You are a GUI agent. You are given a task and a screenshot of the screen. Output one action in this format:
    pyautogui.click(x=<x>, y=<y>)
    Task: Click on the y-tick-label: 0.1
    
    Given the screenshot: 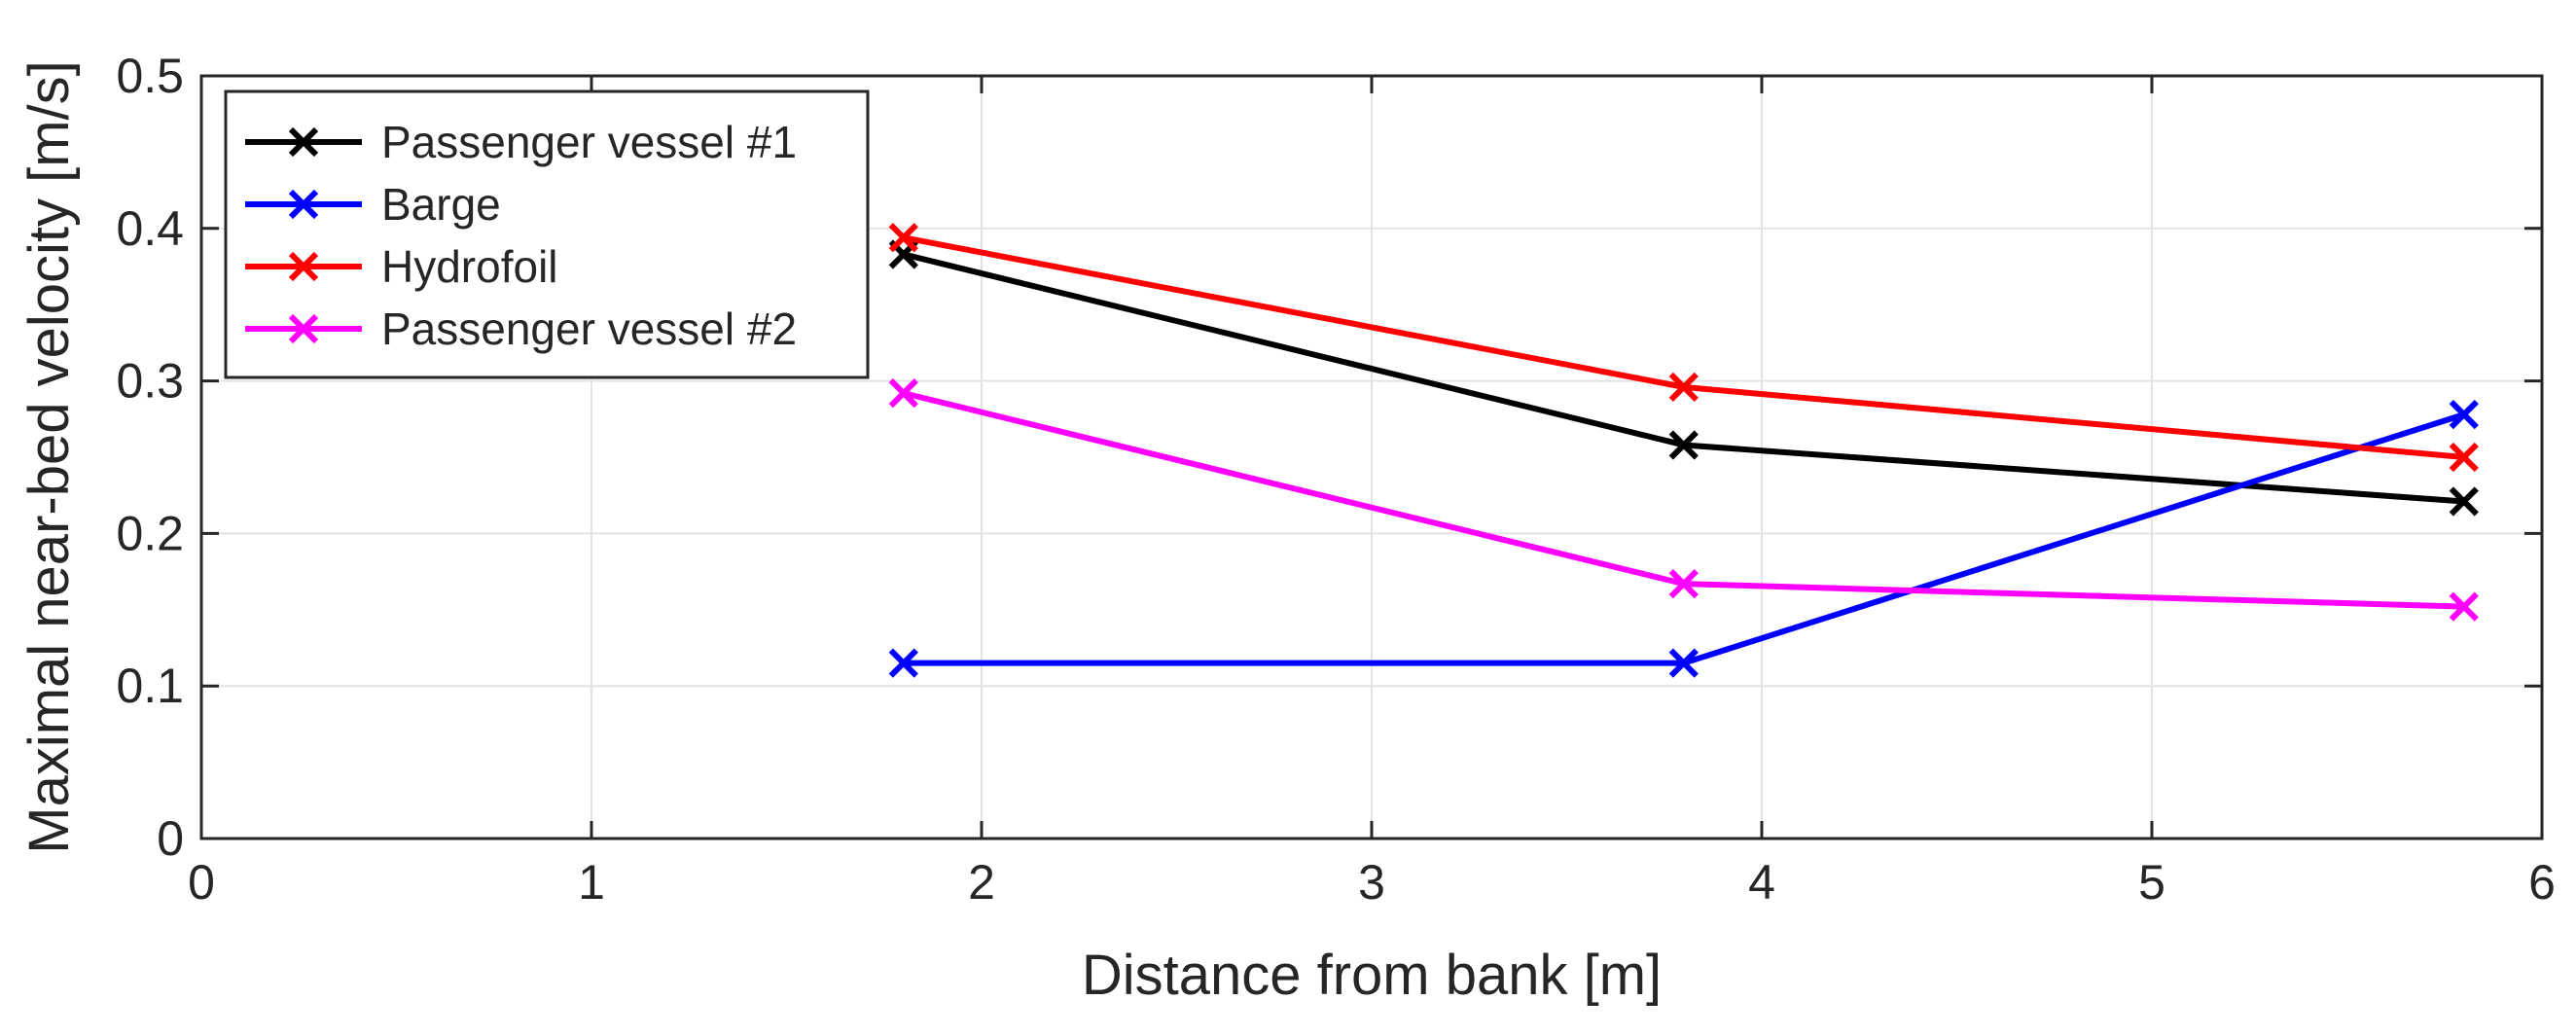 What is the action you would take?
    pyautogui.click(x=150, y=686)
    